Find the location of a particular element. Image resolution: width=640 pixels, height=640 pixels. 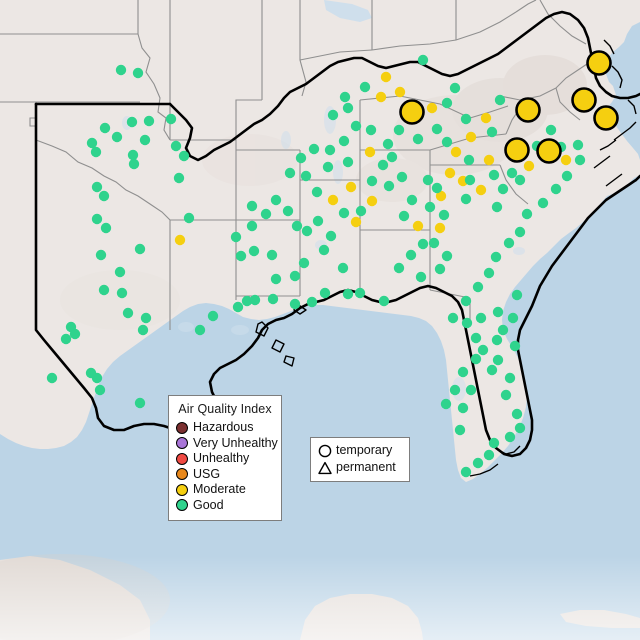

aqi-legend-label: Moderate is located at coordinates (219, 489).